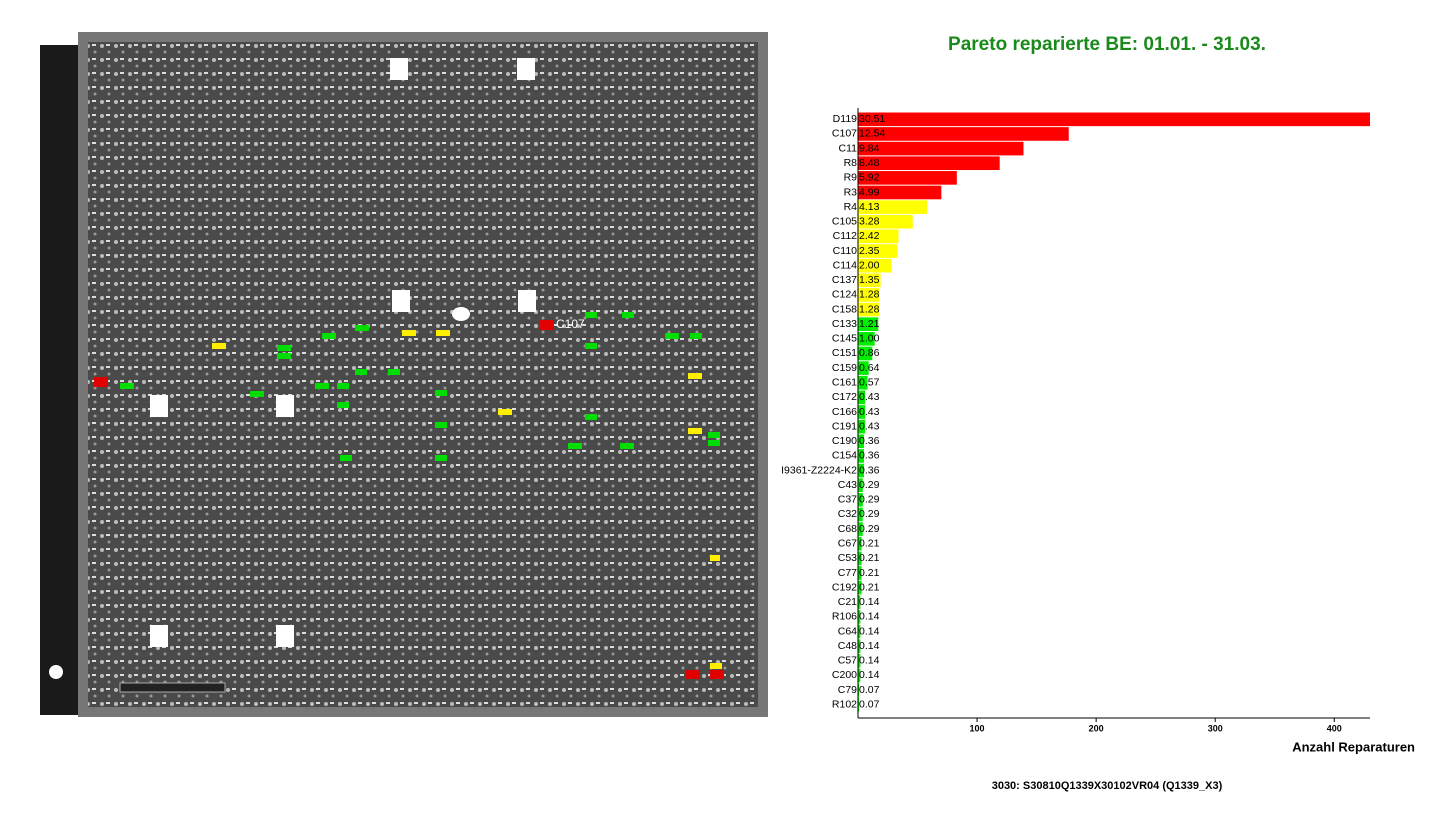 The image size is (1447, 830). I want to click on y-tick-label: I9361-Z2224-K2, so click(819, 470).